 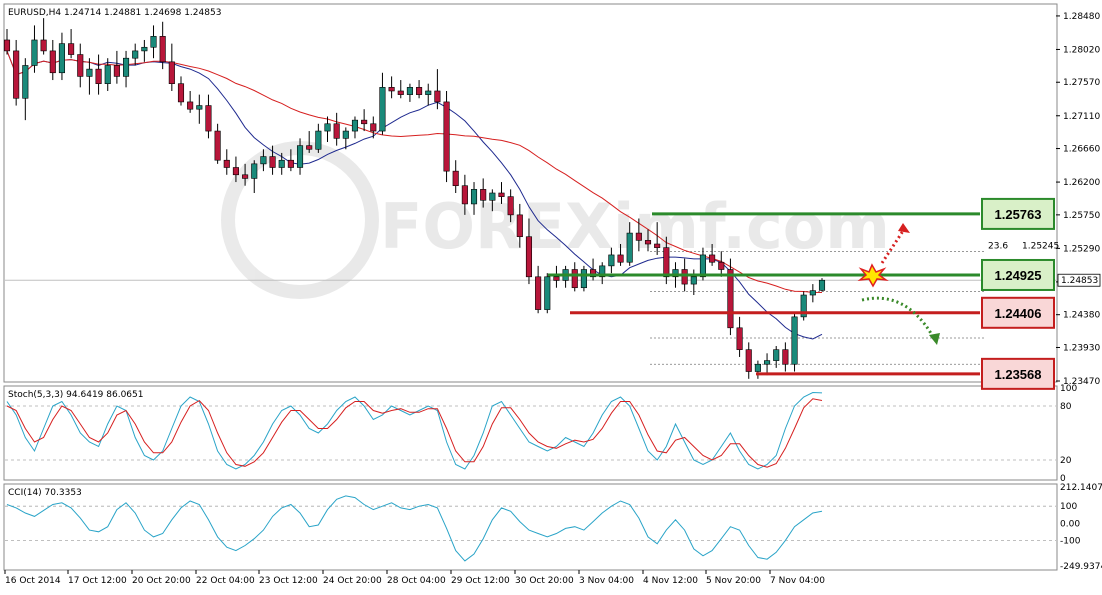 I want to click on y-tick-label: 1.26660, so click(x=1081, y=150).